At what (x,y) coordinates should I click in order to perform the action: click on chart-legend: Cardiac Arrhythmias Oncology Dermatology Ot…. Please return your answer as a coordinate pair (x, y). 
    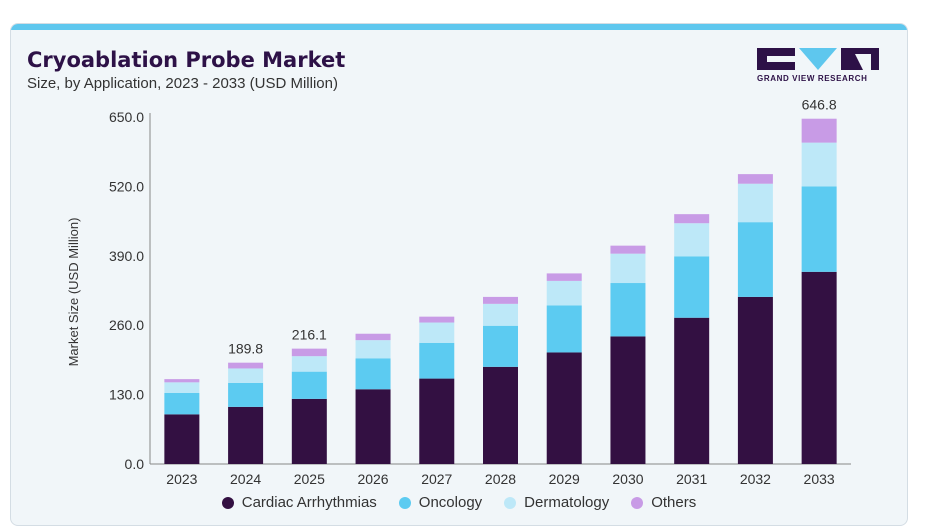
    Looking at the image, I should click on (459, 502).